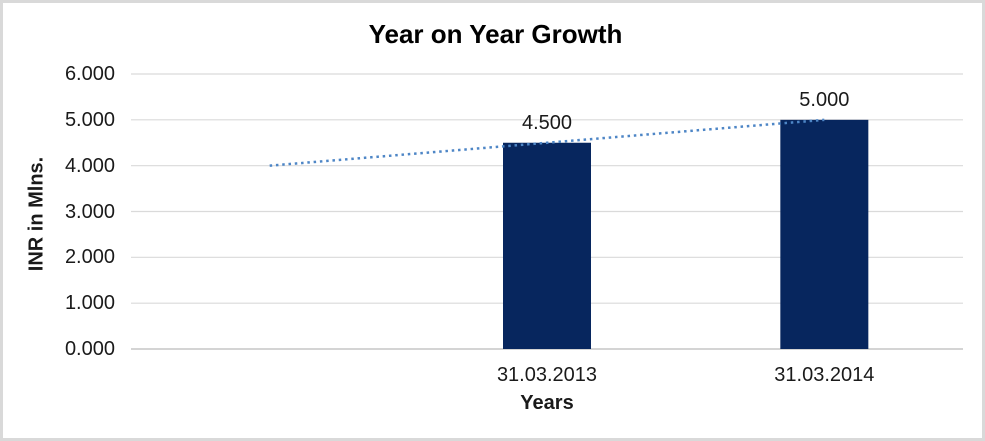 This screenshot has height=441, width=985. I want to click on x-tick-label: 31.03.2014, so click(824, 375).